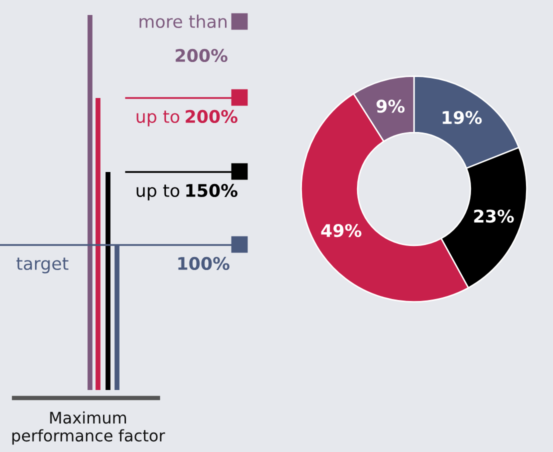 Image resolution: width=553 pixels, height=452 pixels. Describe the element at coordinates (494, 216) in the screenshot. I see `data-label: 23%` at that location.